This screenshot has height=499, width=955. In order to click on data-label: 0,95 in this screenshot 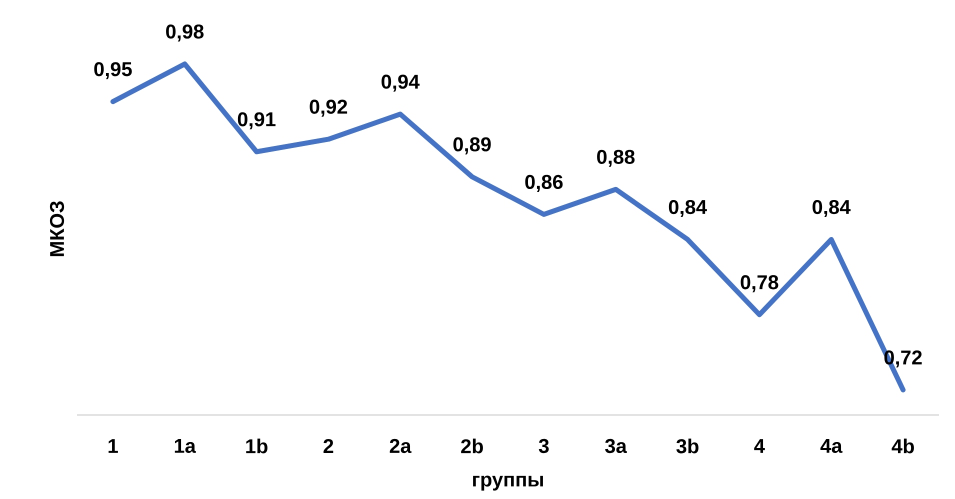, I will do `click(113, 71)`.